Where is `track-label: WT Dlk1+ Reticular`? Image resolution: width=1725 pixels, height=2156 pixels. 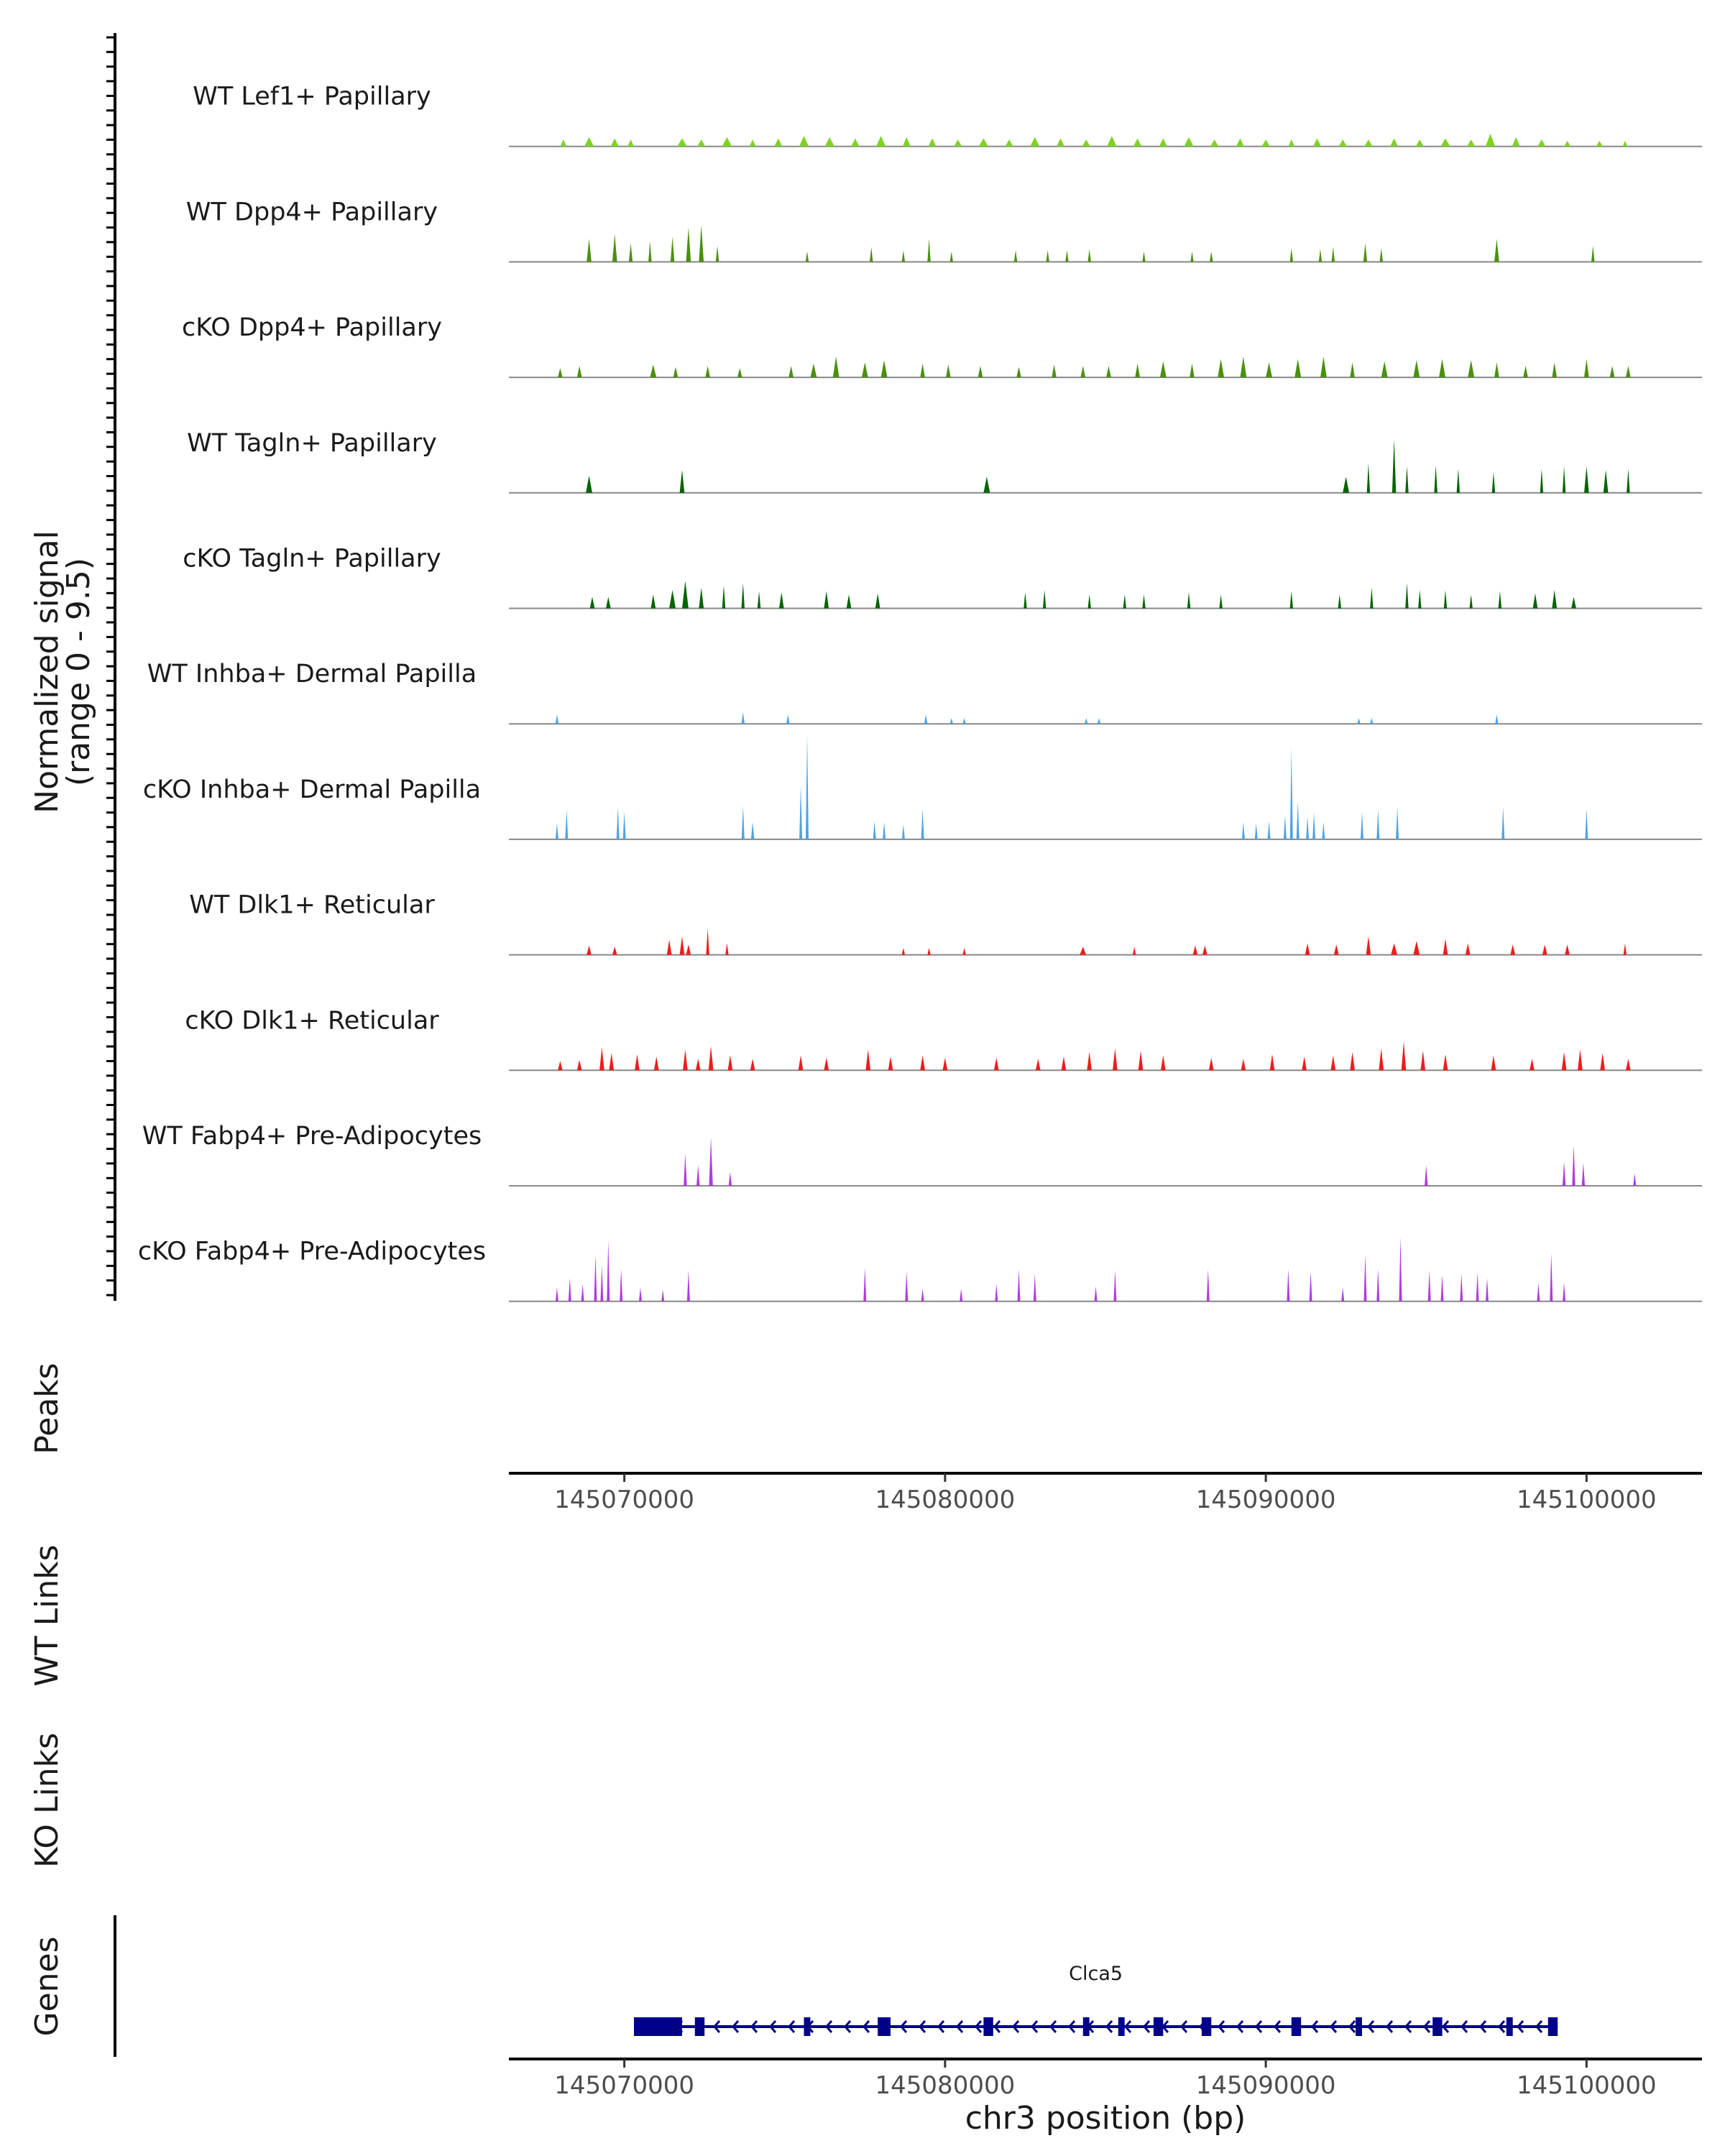 track-label: WT Dlk1+ Reticular is located at coordinates (312, 905).